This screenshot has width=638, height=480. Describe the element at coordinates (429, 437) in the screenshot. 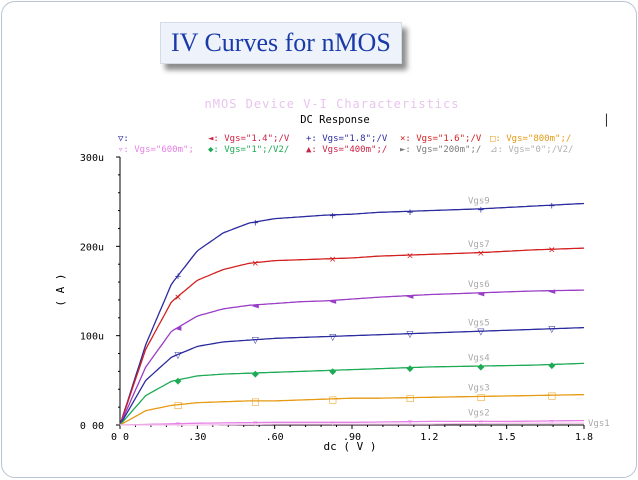

I see `x-tick-label: 1.2` at that location.